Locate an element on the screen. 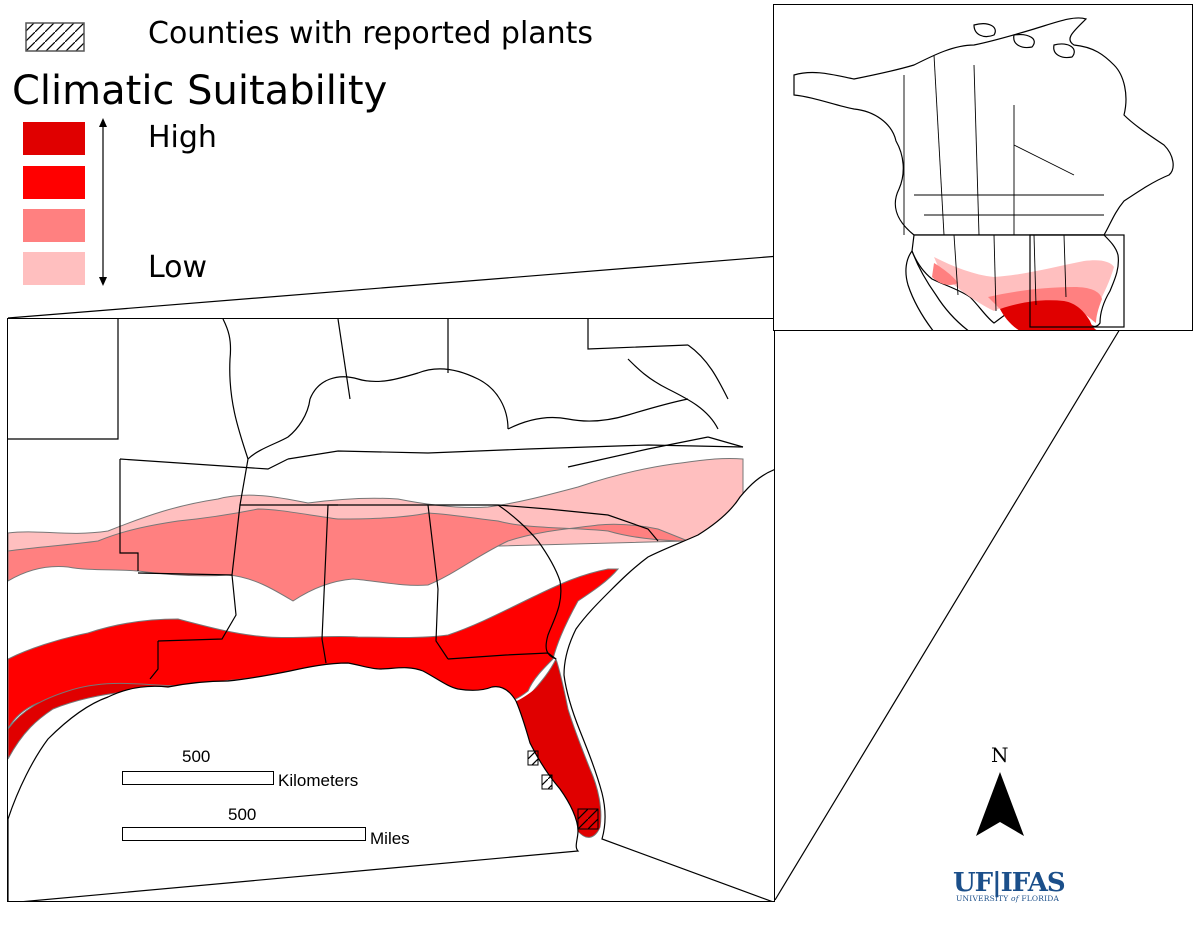 This screenshot has height=927, width=1200. gulf-of-mexico is located at coordinates (294, 781).